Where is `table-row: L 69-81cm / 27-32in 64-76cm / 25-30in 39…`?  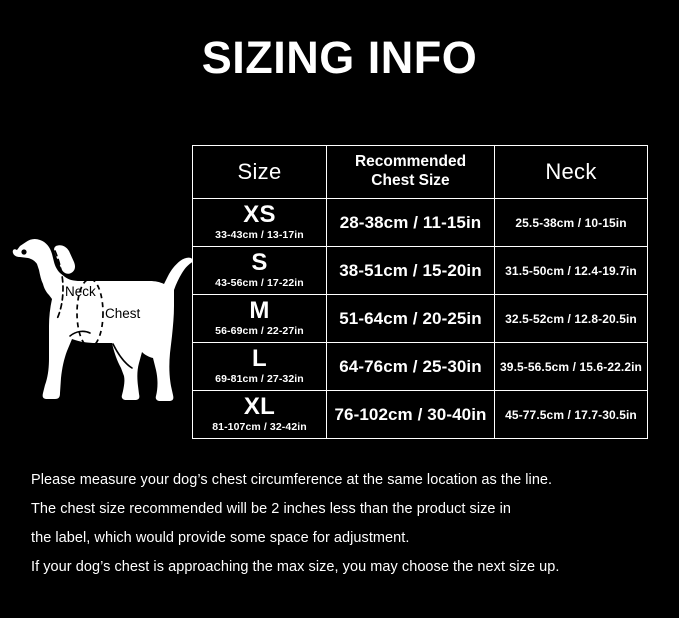
table-row: L 69-81cm / 27-32in 64-76cm / 25-30in 39… is located at coordinates (420, 366).